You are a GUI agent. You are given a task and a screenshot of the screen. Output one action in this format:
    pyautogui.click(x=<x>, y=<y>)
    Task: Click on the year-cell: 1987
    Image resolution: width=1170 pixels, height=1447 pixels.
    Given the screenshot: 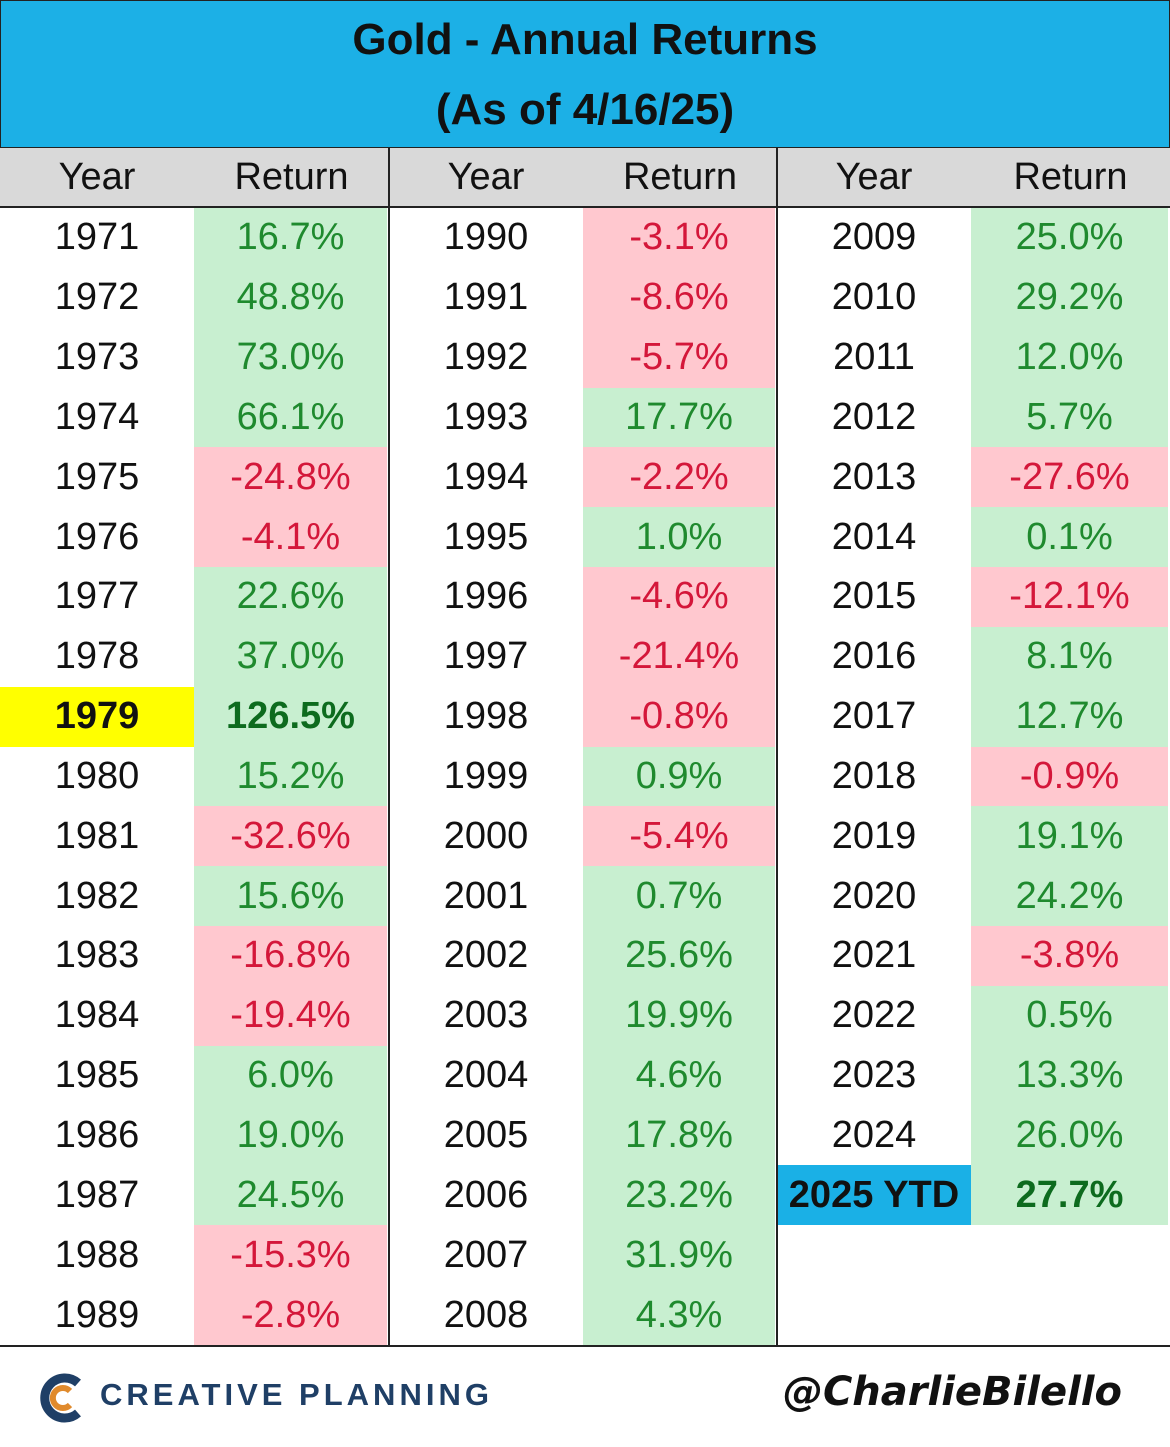 What is the action you would take?
    pyautogui.click(x=97, y=1194)
    